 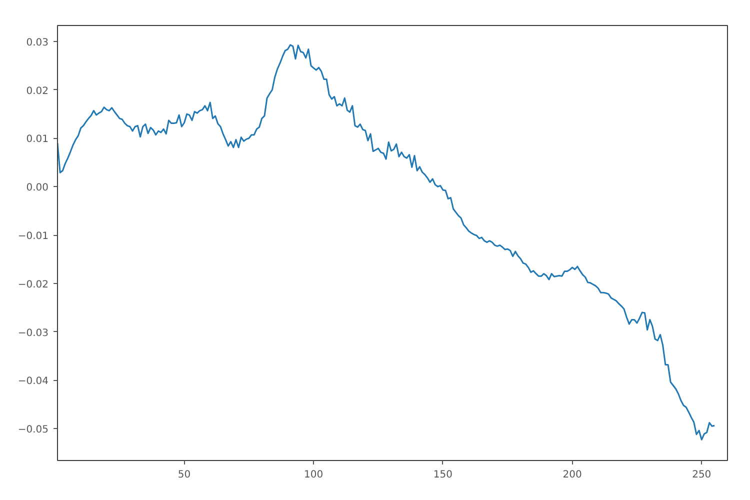 What do you see at coordinates (33, 236) in the screenshot?
I see `y-tick-label: −0.01` at bounding box center [33, 236].